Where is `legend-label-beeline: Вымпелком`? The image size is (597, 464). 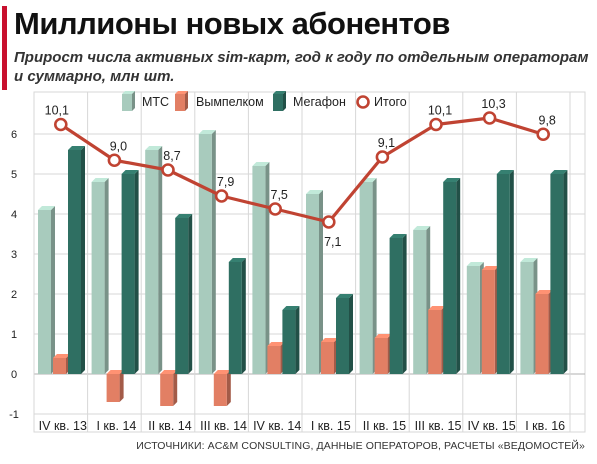
legend-label-beeline: Вымпелком is located at coordinates (230, 102).